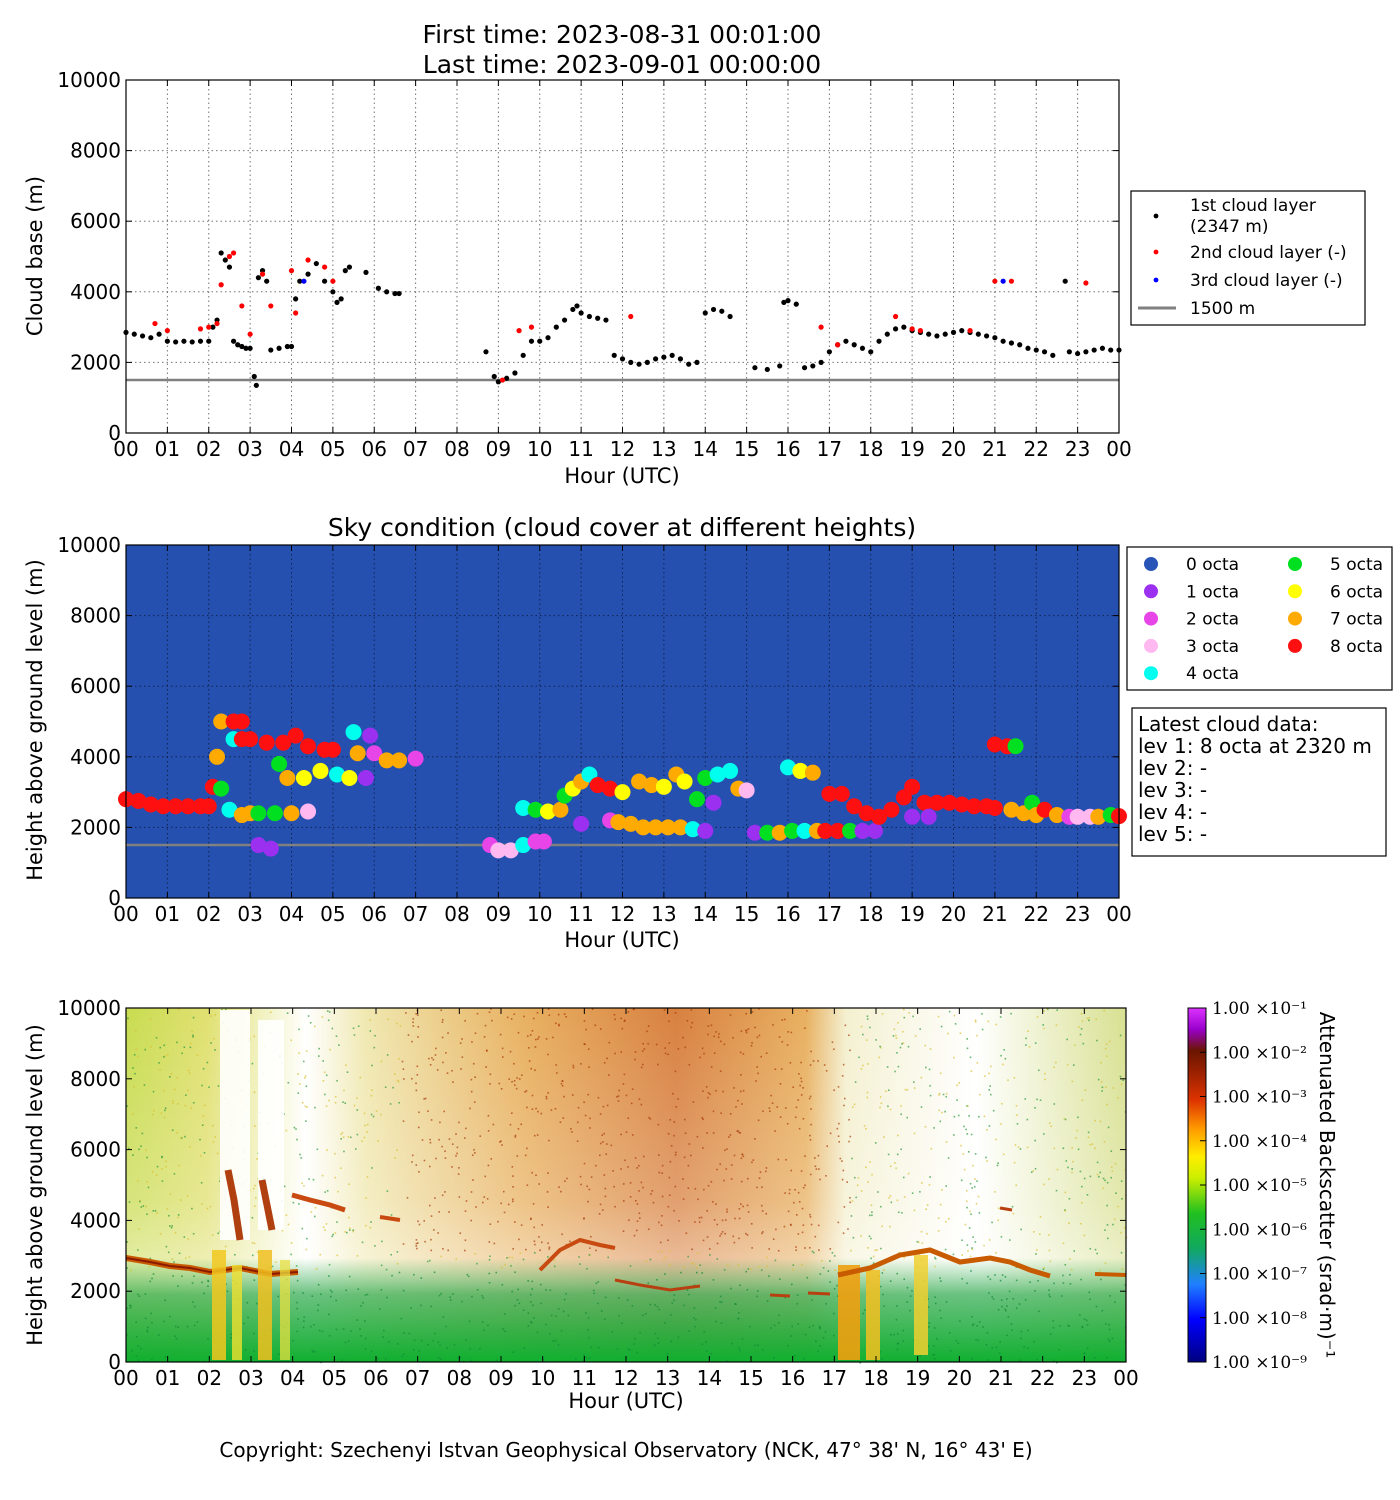 The width and height of the screenshot is (1400, 1500). I want to click on y-tick-label: 10000, so click(89, 1008).